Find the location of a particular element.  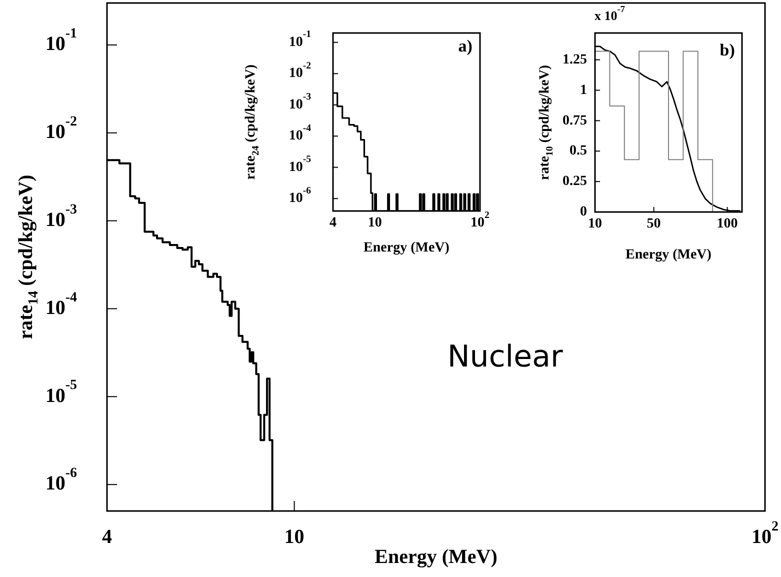

x-tick-label: 100 is located at coordinates (727, 224).